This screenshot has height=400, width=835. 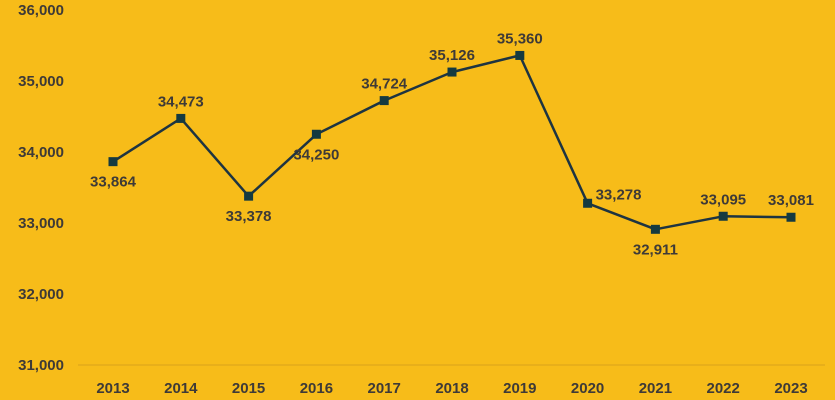 What do you see at coordinates (181, 388) in the screenshot?
I see `x-tick-label: 2014` at bounding box center [181, 388].